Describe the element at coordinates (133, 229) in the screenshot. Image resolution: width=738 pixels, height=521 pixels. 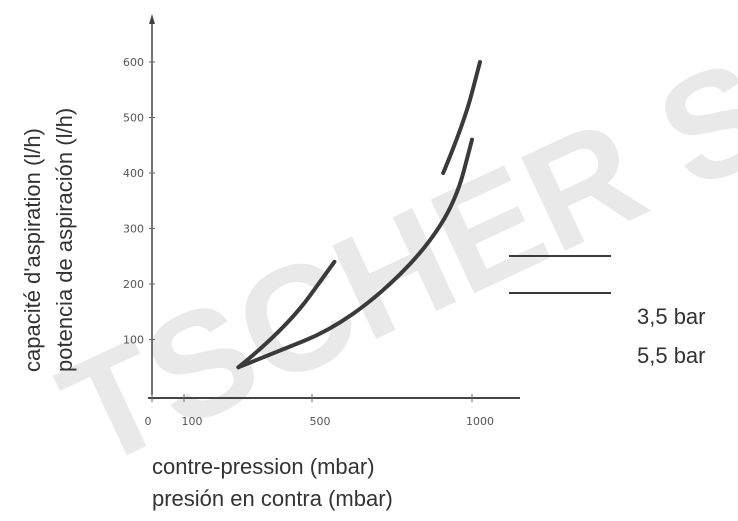
I see `y-tick-label: 300` at that location.